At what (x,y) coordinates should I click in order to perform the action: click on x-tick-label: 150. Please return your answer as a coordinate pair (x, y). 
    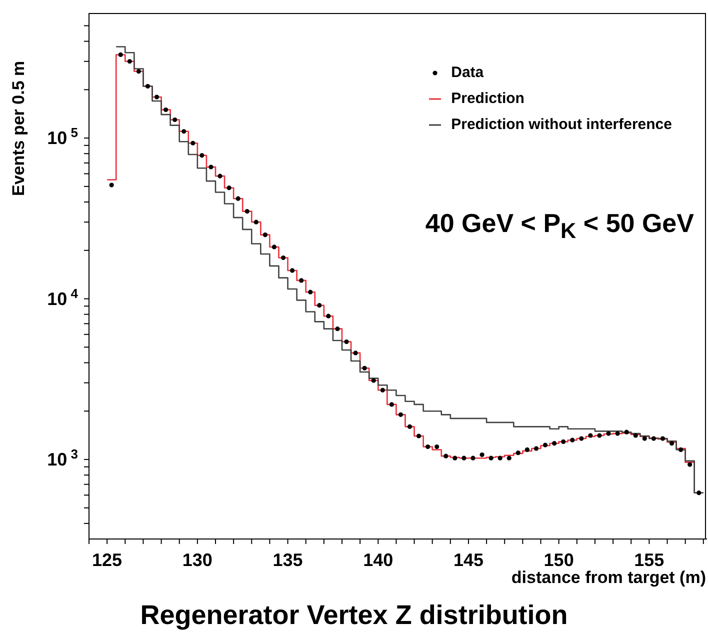
    Looking at the image, I should click on (559, 560).